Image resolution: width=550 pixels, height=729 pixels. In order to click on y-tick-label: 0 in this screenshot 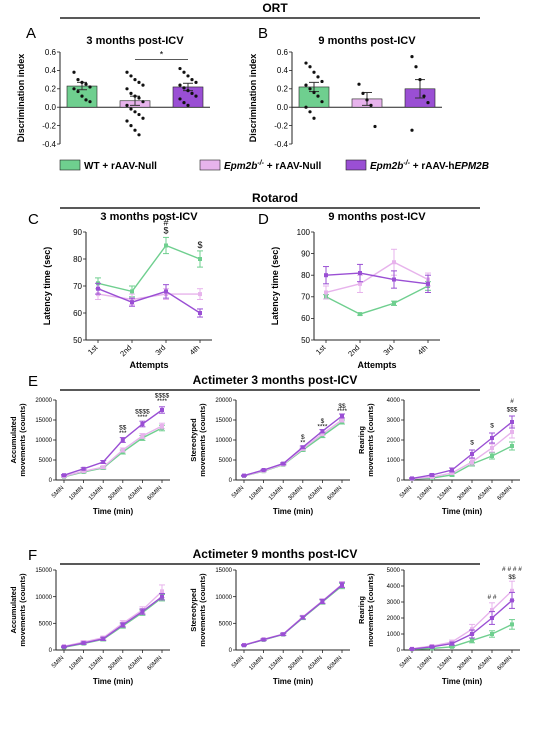, I will do `click(231, 481)`.